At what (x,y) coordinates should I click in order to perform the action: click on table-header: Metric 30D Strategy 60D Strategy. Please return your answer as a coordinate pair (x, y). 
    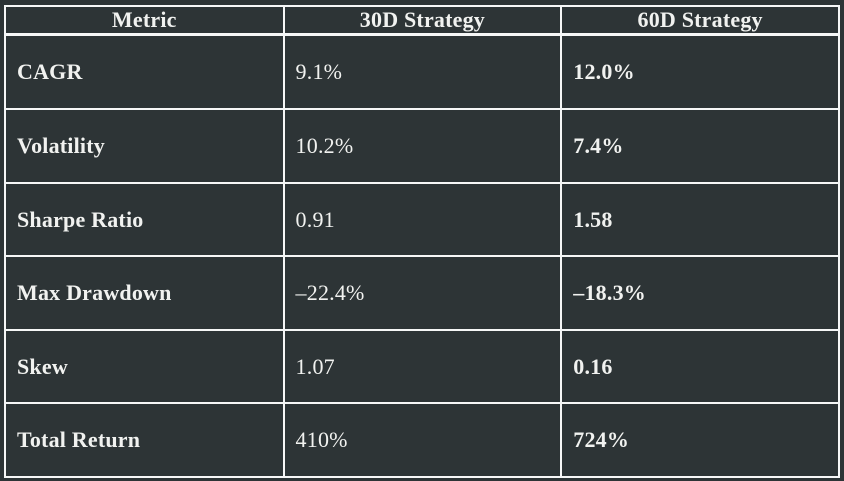
    Looking at the image, I should click on (422, 20).